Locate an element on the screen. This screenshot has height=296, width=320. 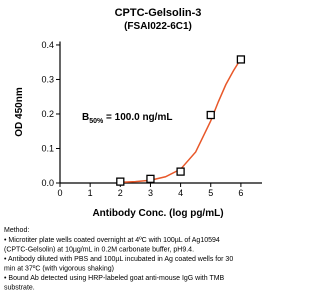
y-tick-label: 0.0 is located at coordinates (47, 183).